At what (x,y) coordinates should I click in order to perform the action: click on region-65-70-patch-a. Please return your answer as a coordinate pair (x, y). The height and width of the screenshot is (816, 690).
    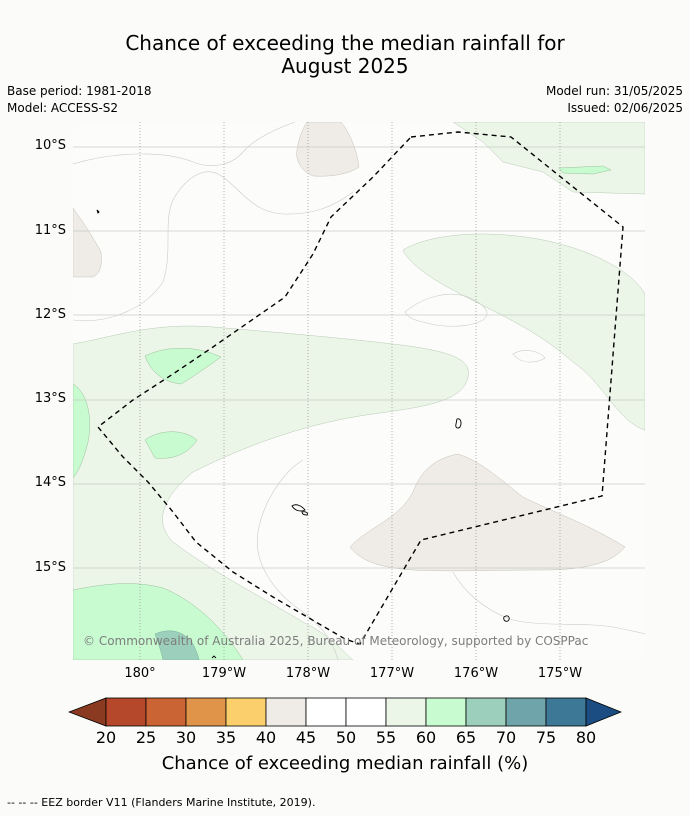
    Looking at the image, I should click on (183, 366).